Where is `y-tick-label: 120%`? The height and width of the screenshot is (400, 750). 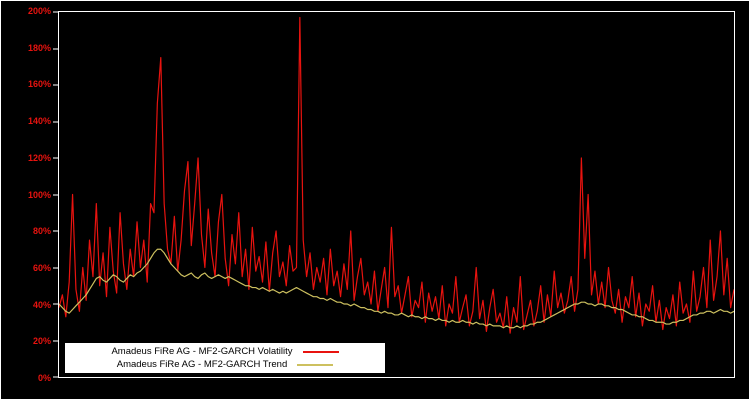 y-tick-label: 120% is located at coordinates (39, 157).